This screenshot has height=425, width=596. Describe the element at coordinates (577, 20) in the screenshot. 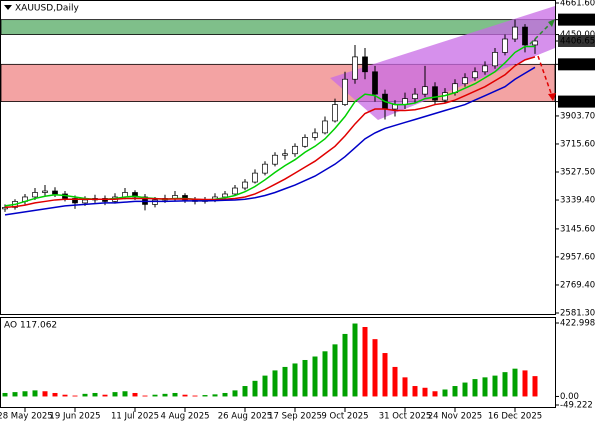

I see `y-tick-label: 4550.00` at that location.